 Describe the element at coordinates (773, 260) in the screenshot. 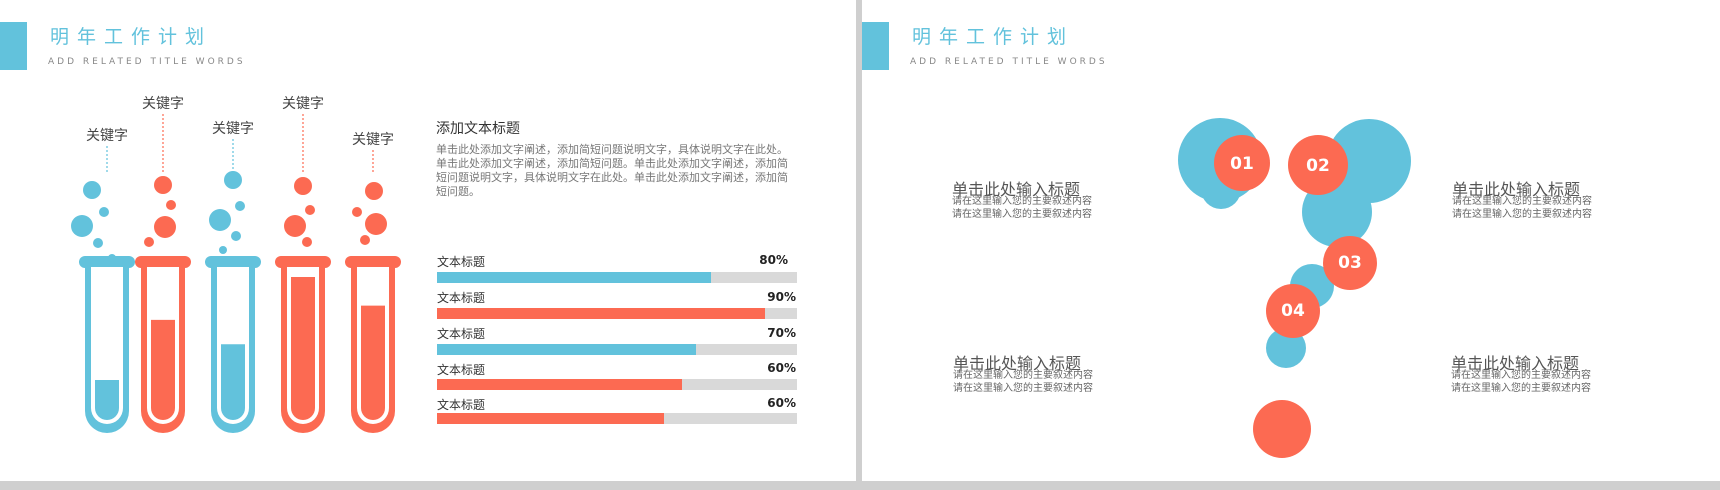

I see `progress-percent: 80%` at that location.